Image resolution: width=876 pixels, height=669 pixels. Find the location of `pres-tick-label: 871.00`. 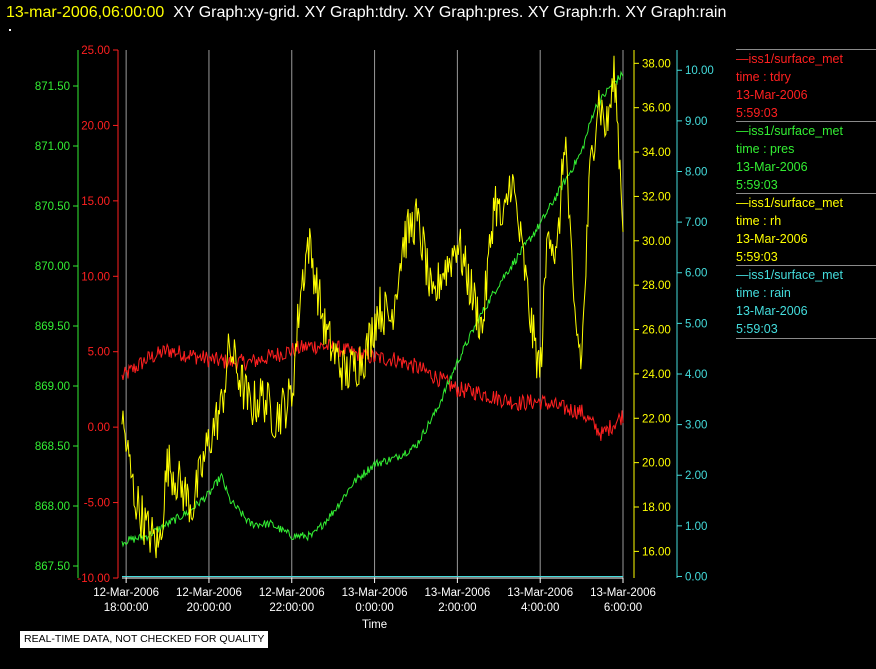

pres-tick-label: 871.00 is located at coordinates (52, 147).